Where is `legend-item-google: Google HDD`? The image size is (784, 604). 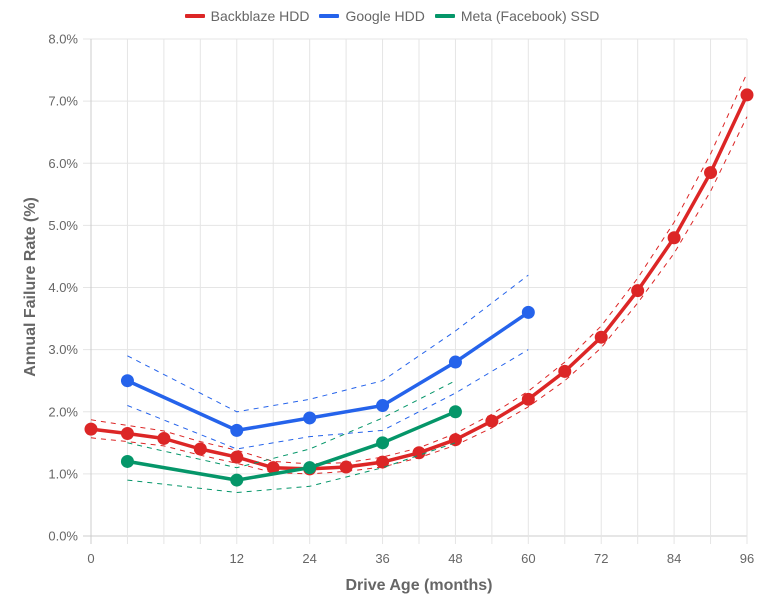
legend-item-google: Google HDD is located at coordinates (372, 16).